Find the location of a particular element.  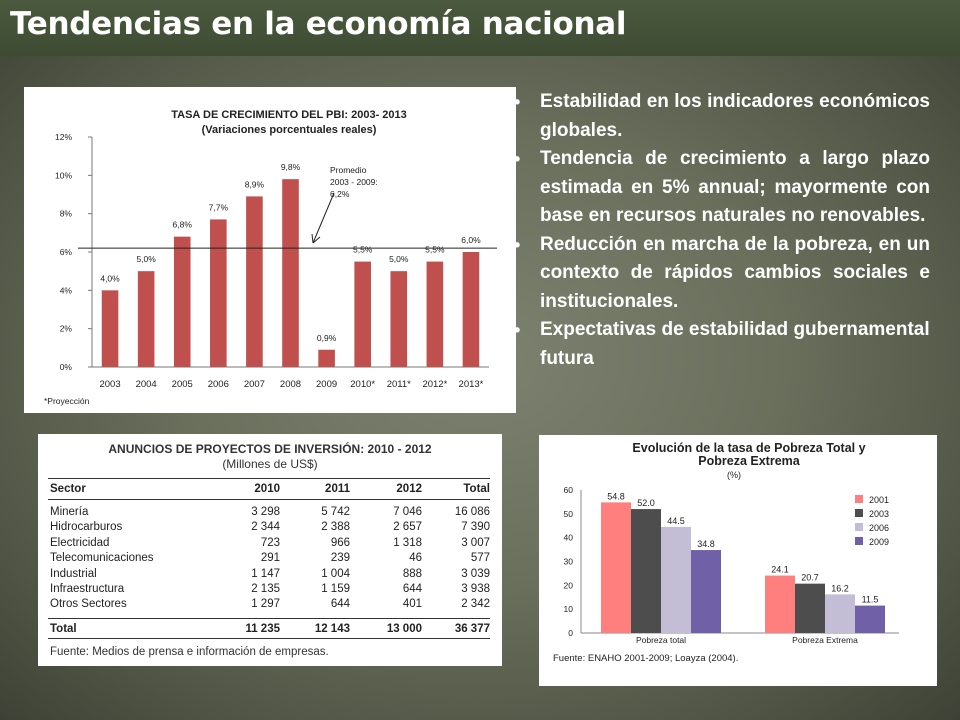

y-tick-label: 50 is located at coordinates (569, 514).